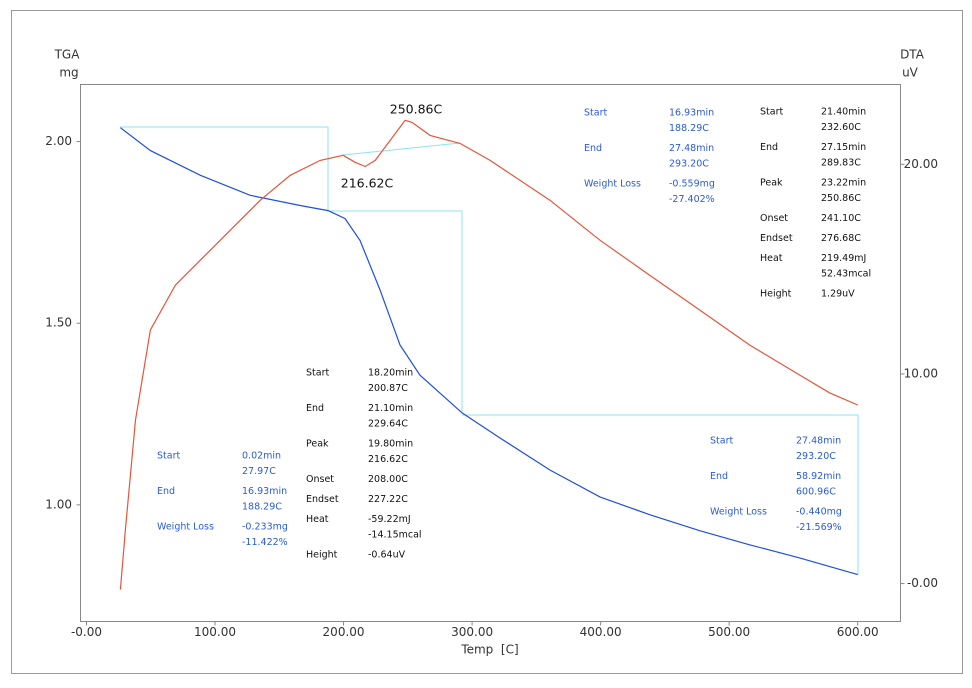 The image size is (972, 688). Describe the element at coordinates (58, 504) in the screenshot. I see `y-tick-label: 1.00` at that location.